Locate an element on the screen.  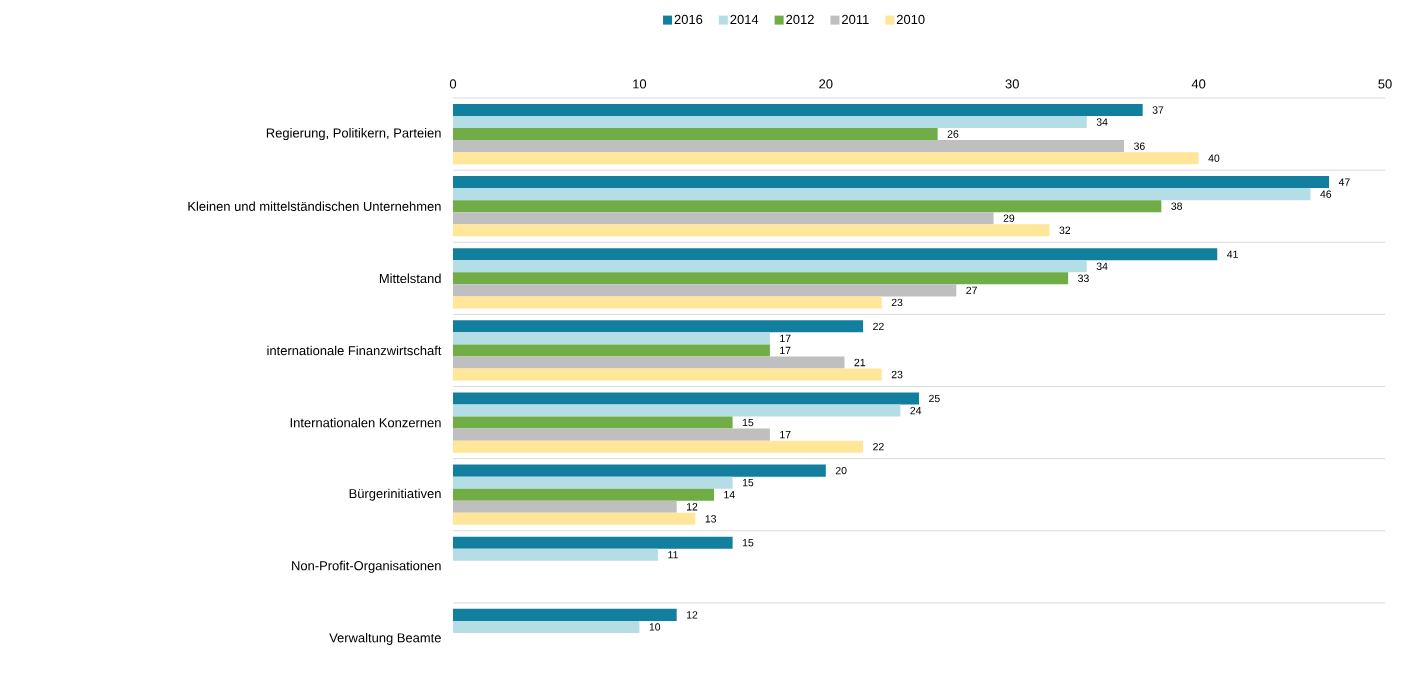
legend-label: 2016 is located at coordinates (688, 19).